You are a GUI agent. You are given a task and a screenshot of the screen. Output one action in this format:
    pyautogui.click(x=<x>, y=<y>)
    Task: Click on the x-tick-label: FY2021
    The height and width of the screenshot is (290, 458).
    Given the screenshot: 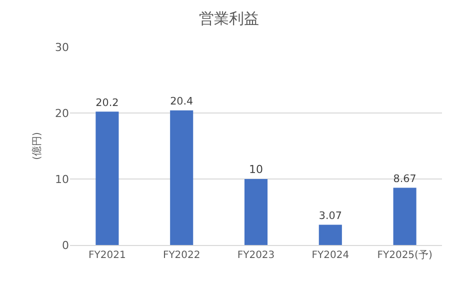 What is the action you would take?
    pyautogui.click(x=107, y=255)
    